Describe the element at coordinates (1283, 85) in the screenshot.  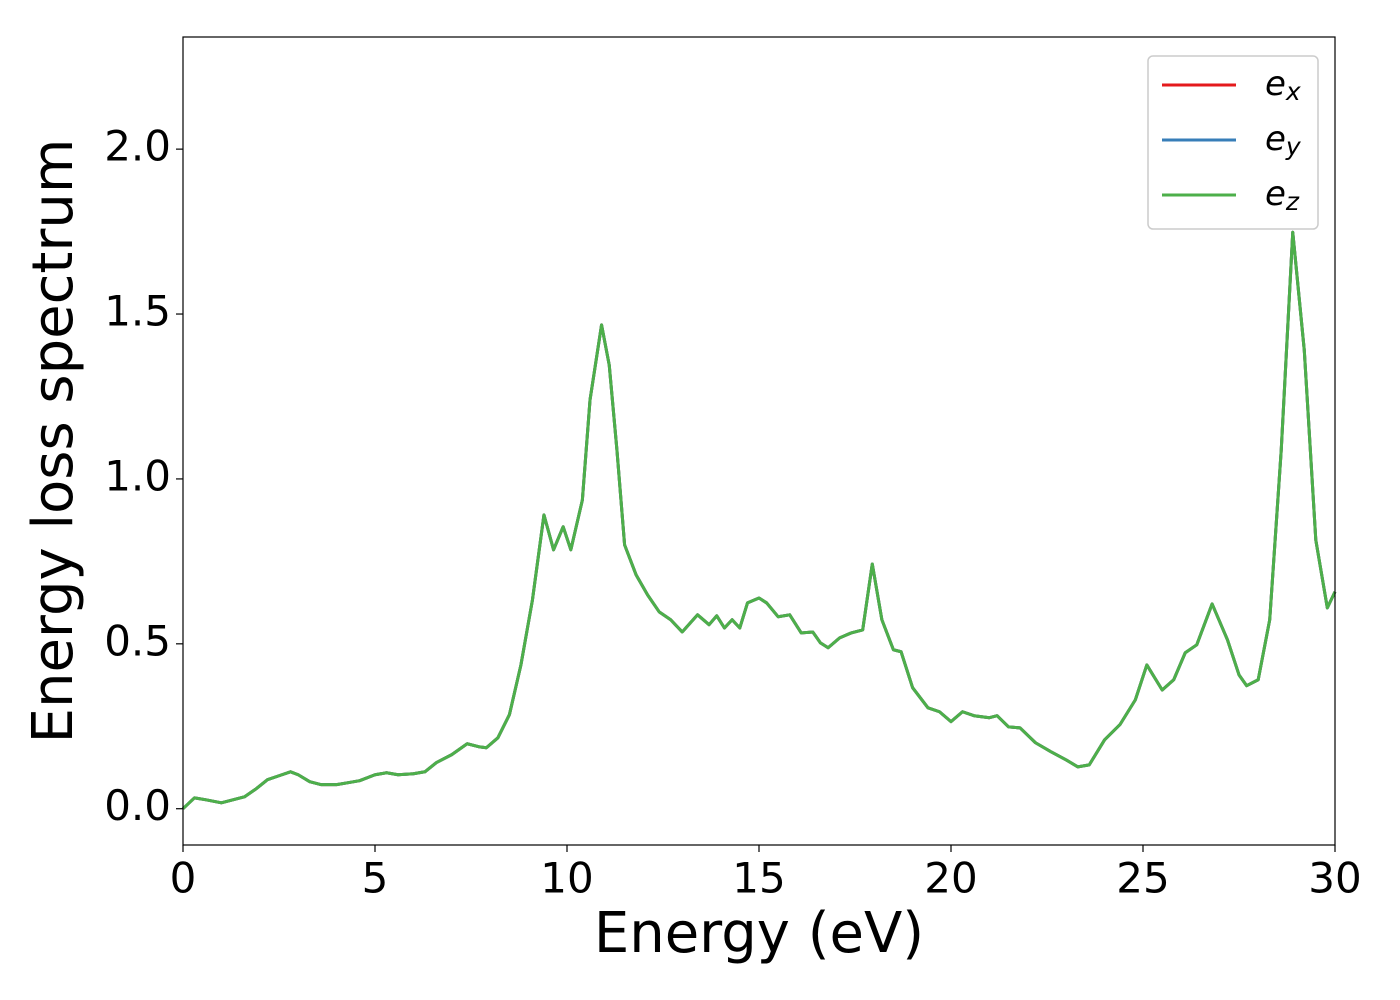
I see `legend-label: ex` at that location.